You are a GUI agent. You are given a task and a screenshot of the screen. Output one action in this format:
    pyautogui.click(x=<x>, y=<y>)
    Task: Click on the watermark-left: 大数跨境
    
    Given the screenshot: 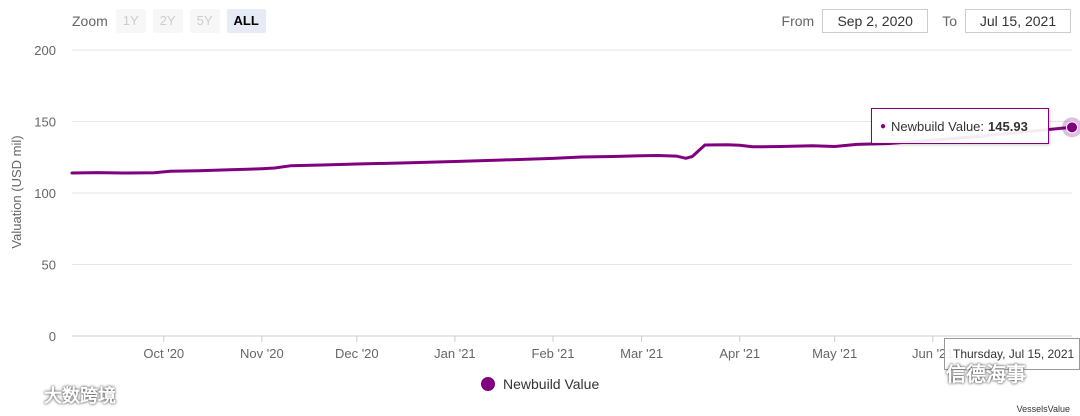 What is the action you would take?
    pyautogui.click(x=62, y=395)
    